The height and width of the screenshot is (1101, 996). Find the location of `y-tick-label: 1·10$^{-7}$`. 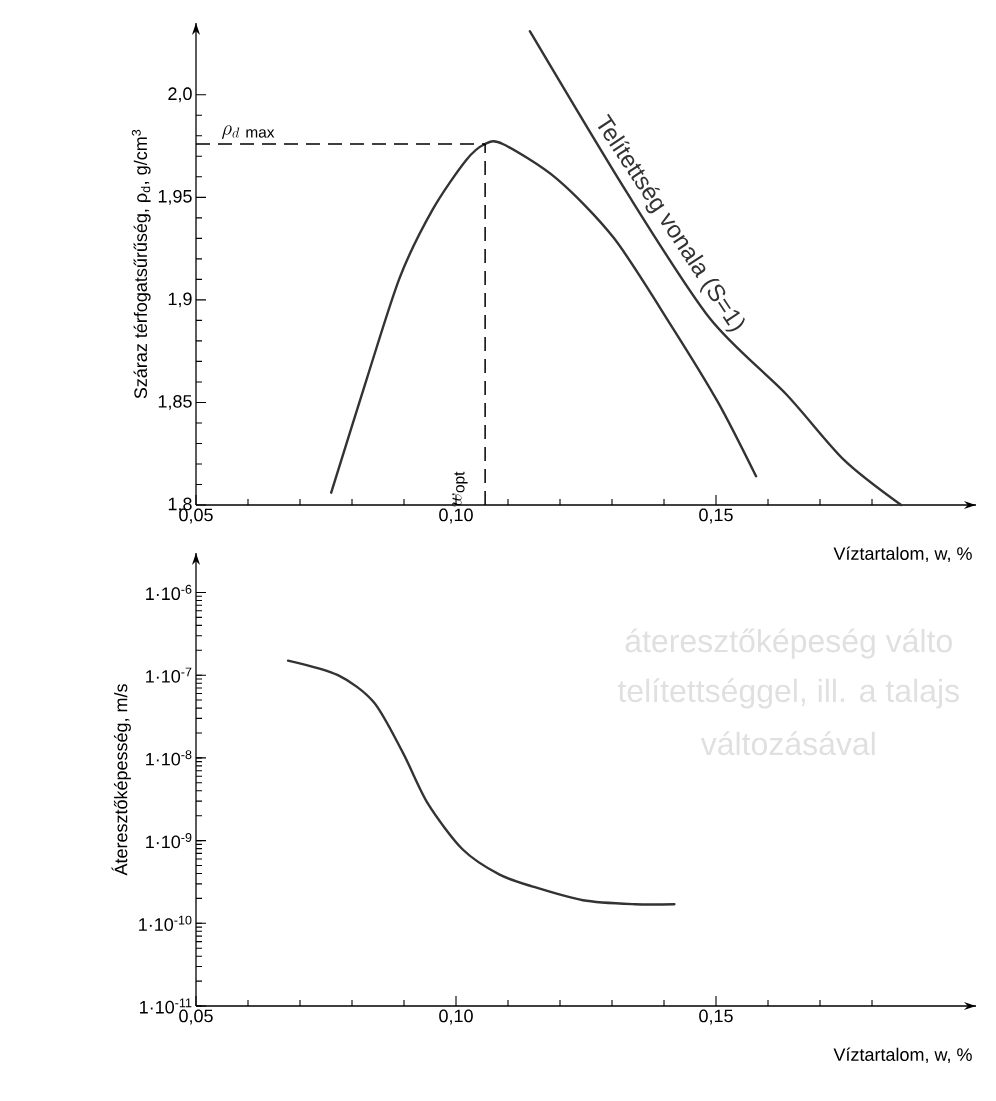

y-tick-label: 1·10$^{-7}$ is located at coordinates (169, 675).